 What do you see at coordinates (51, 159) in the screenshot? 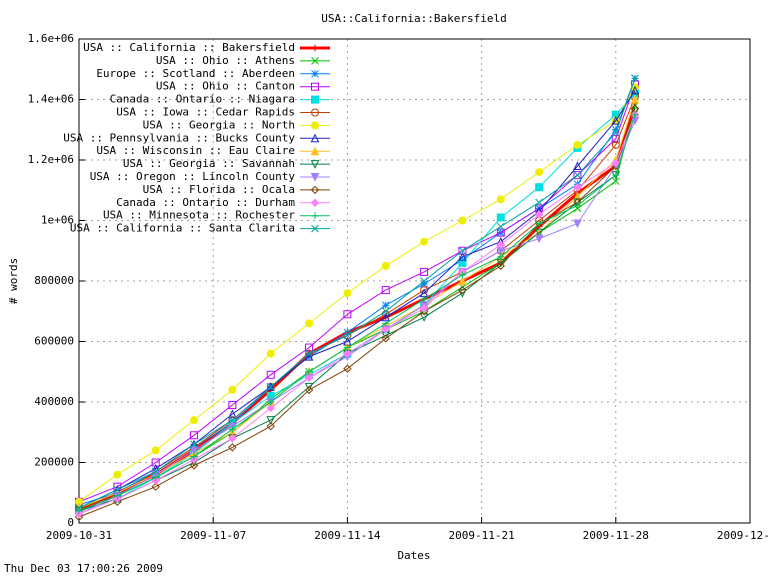
I see `y-tick-label: 1.2e+06` at bounding box center [51, 159].